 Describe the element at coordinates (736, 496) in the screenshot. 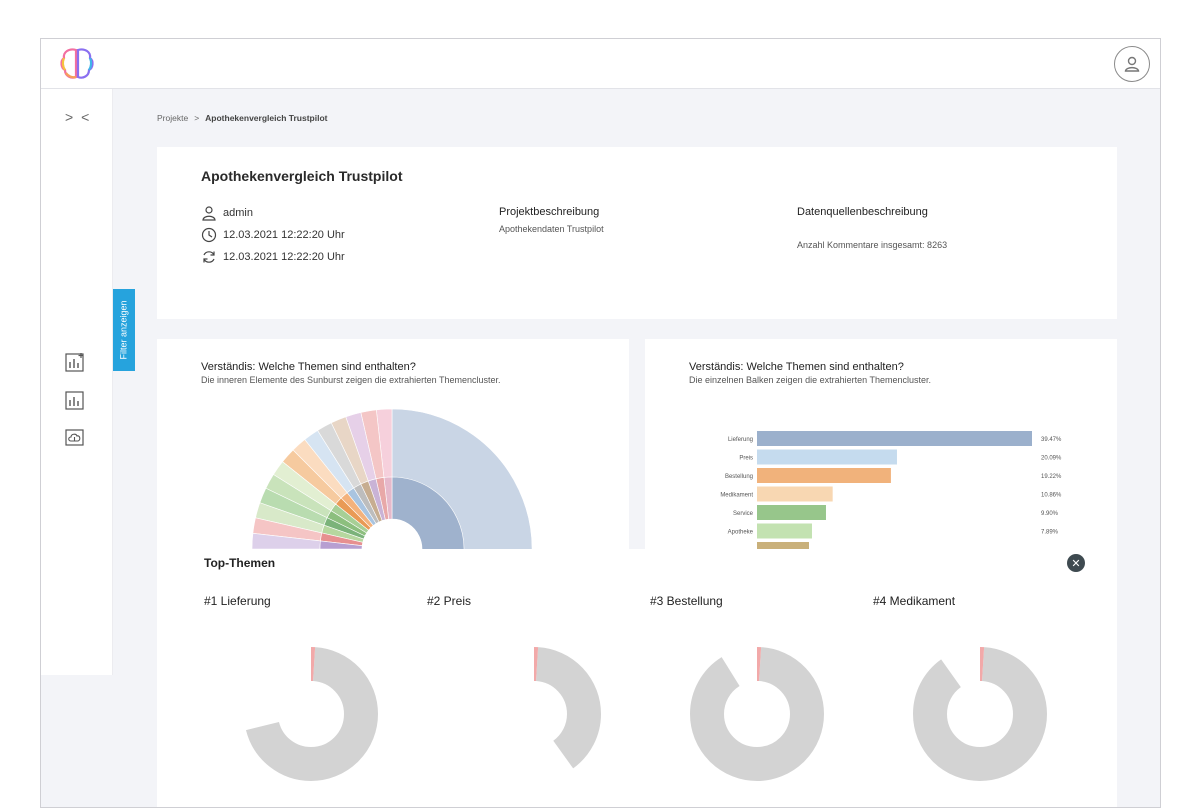

I see `bar-category-label: Medikament` at that location.